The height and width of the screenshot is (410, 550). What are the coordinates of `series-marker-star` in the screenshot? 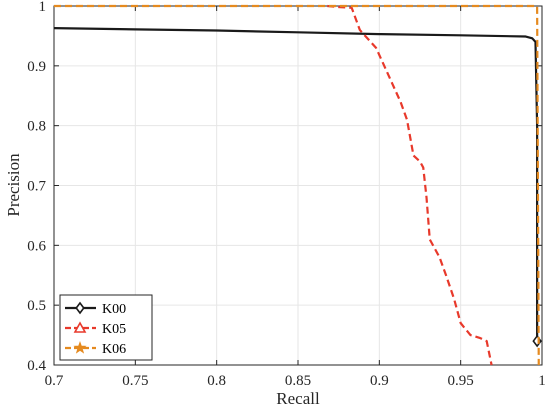 It's located at (80, 347).